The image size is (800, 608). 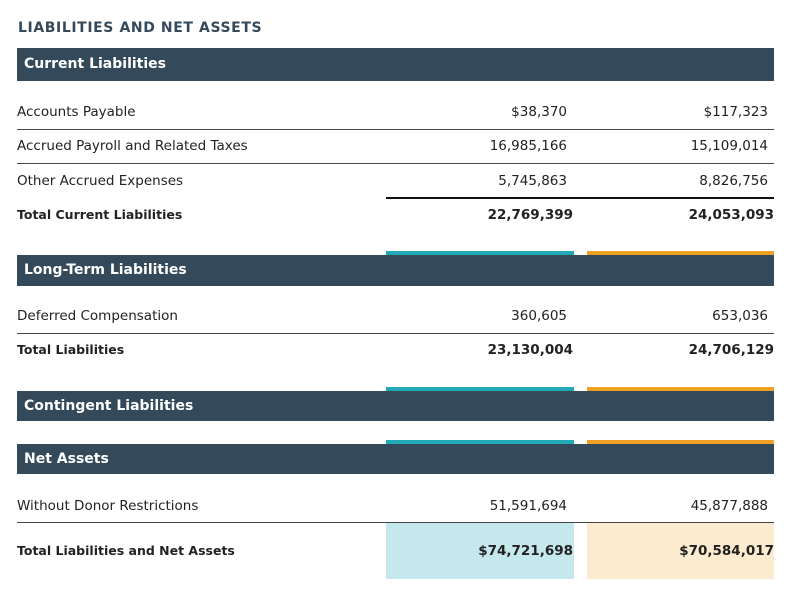 I want to click on grand-total-cell-col2, so click(x=680, y=551).